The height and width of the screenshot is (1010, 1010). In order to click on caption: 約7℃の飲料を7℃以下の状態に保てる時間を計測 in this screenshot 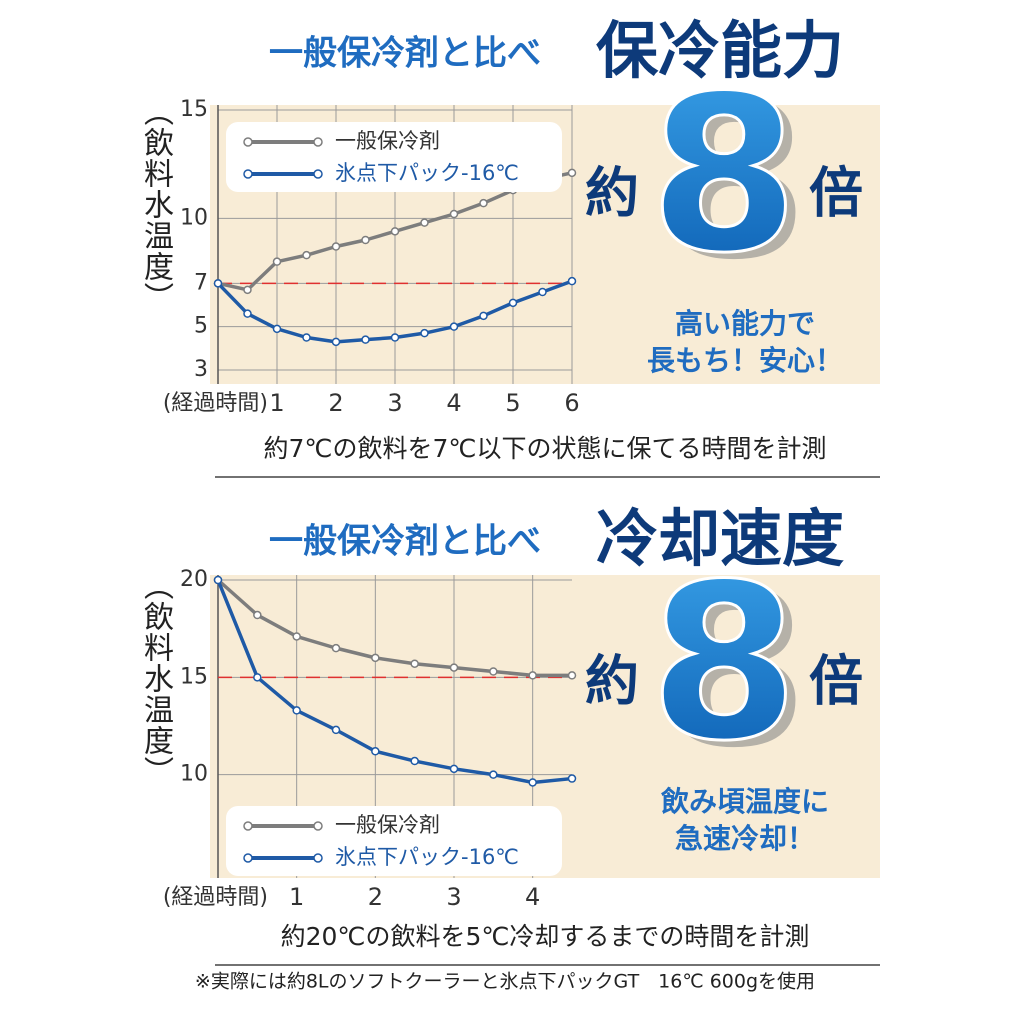, I will do `click(545, 448)`.